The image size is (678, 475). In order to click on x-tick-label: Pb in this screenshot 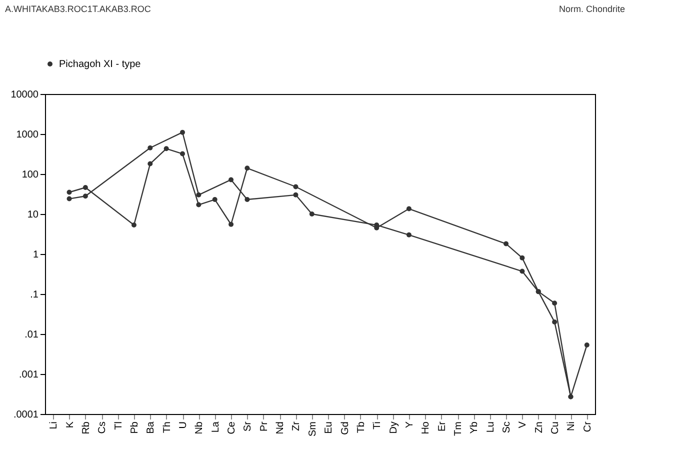, I will do `click(134, 427)`.